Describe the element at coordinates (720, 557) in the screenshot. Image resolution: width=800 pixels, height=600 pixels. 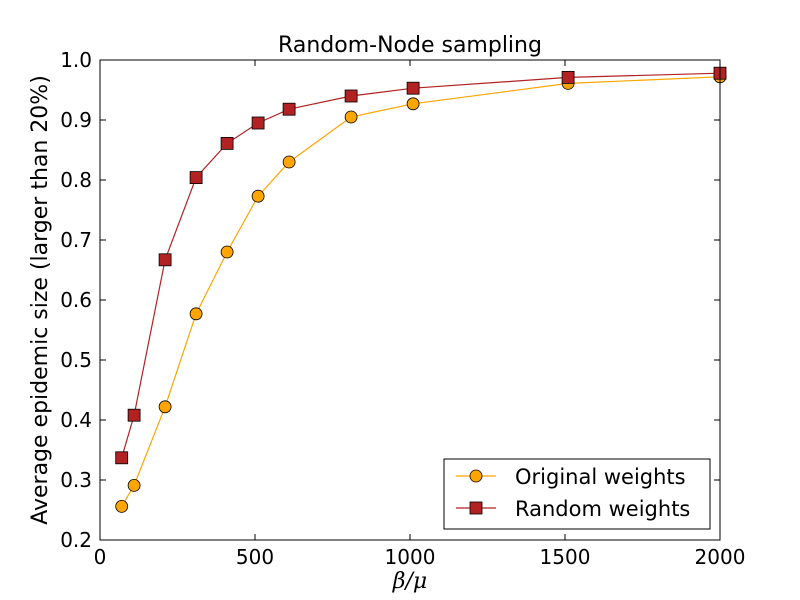
I see `x-tick-label: 2000` at that location.